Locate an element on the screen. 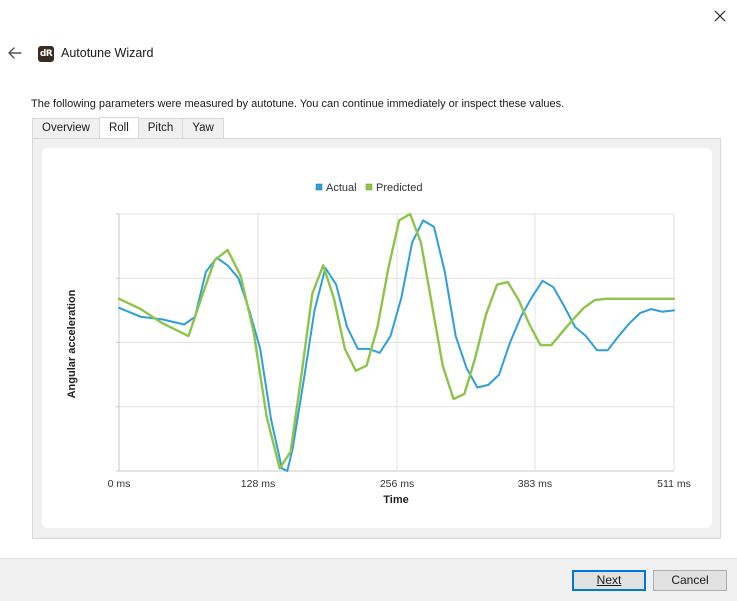 Image resolution: width=737 pixels, height=601 pixels. x-tick-label: 128 ms is located at coordinates (258, 484).